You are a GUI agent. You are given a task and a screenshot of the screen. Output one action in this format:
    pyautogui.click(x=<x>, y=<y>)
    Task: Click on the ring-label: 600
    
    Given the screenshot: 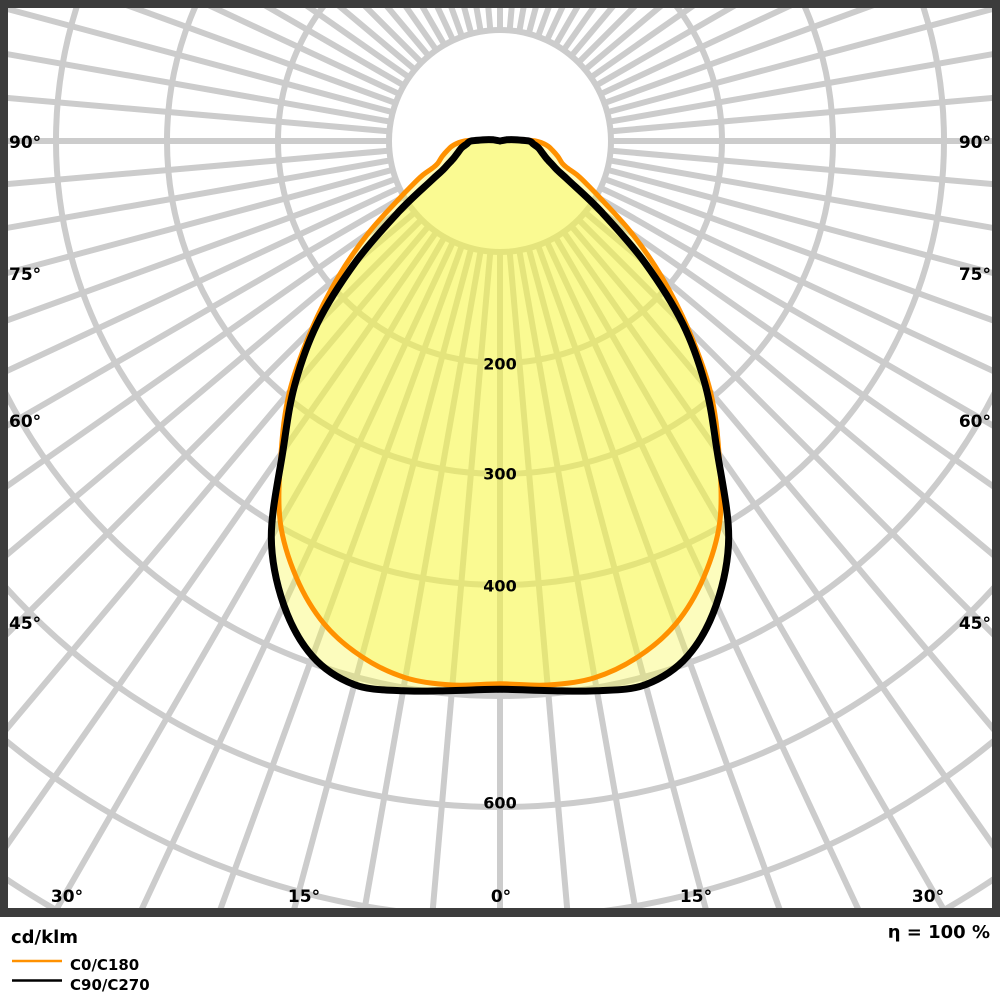 What is the action you would take?
    pyautogui.click(x=499, y=803)
    